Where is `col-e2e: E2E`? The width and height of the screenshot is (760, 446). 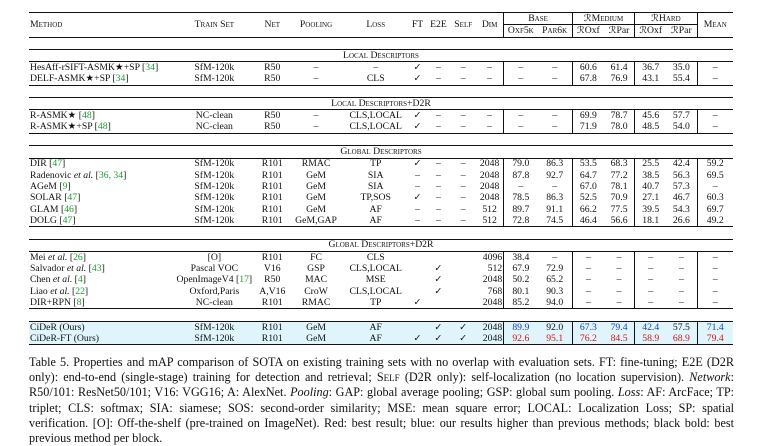 col-e2e: E2E is located at coordinates (438, 24).